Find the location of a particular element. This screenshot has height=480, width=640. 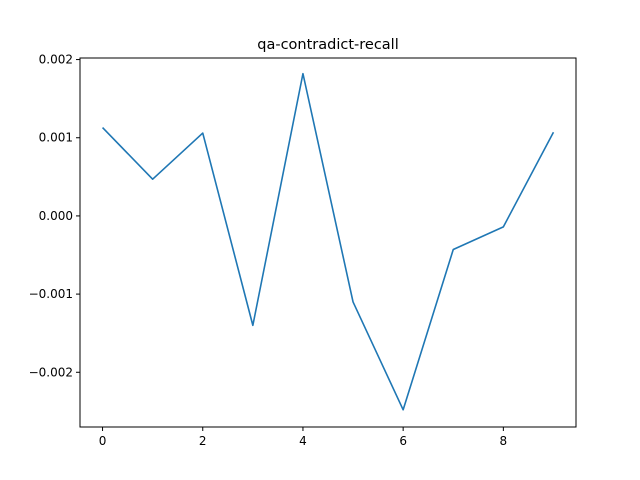

x-axis: 0 2 4 6 8 is located at coordinates (303, 437).